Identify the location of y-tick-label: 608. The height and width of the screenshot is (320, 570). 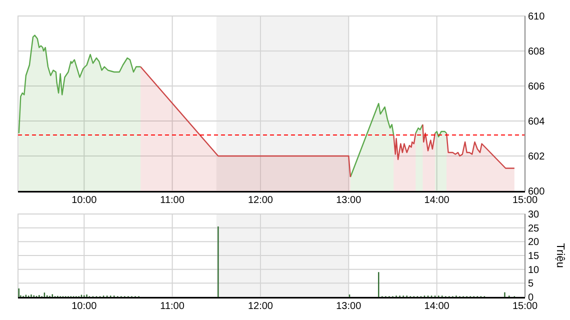
(537, 52).